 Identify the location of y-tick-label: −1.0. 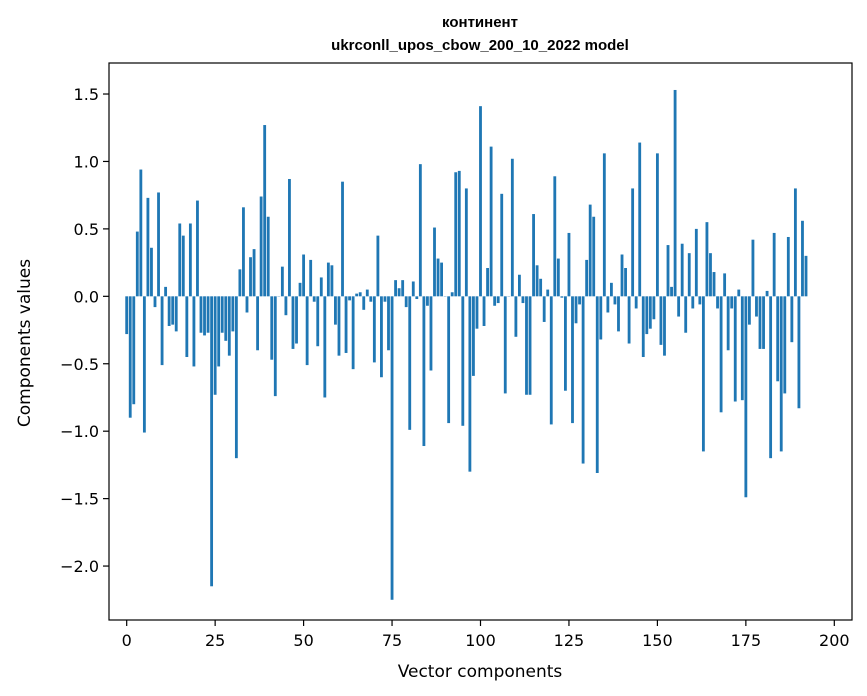
(79, 431).